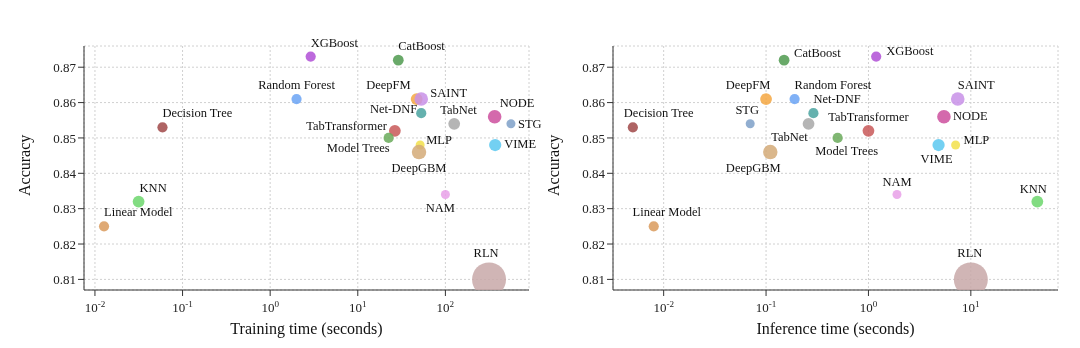 The image size is (1080, 348). I want to click on x-axis-title: Training time (seconds), so click(306, 329).